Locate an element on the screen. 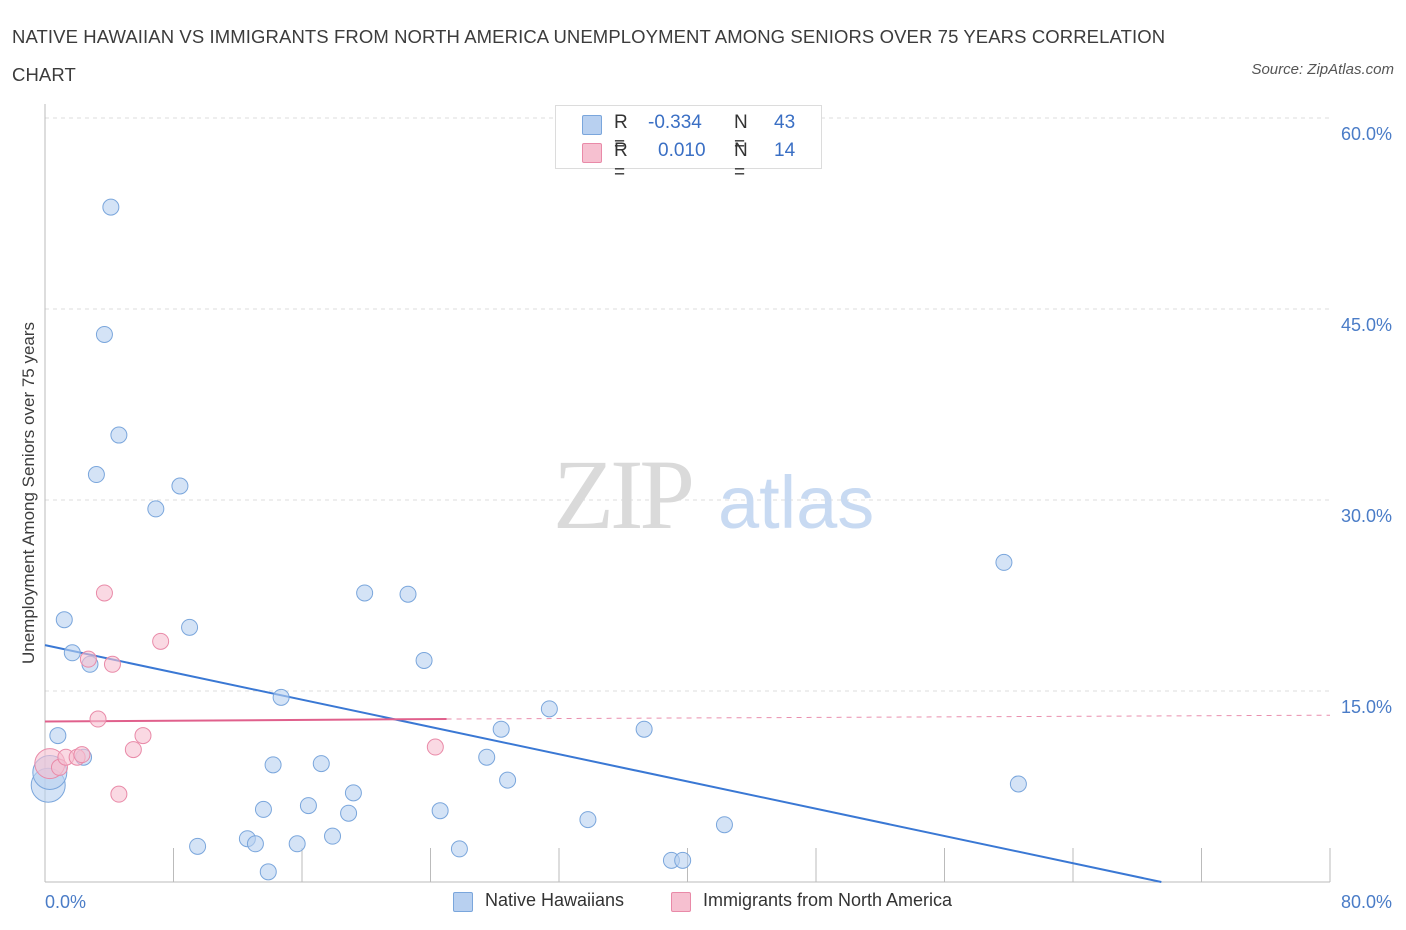  y-tick-label: 30.0% is located at coordinates (1366, 516).